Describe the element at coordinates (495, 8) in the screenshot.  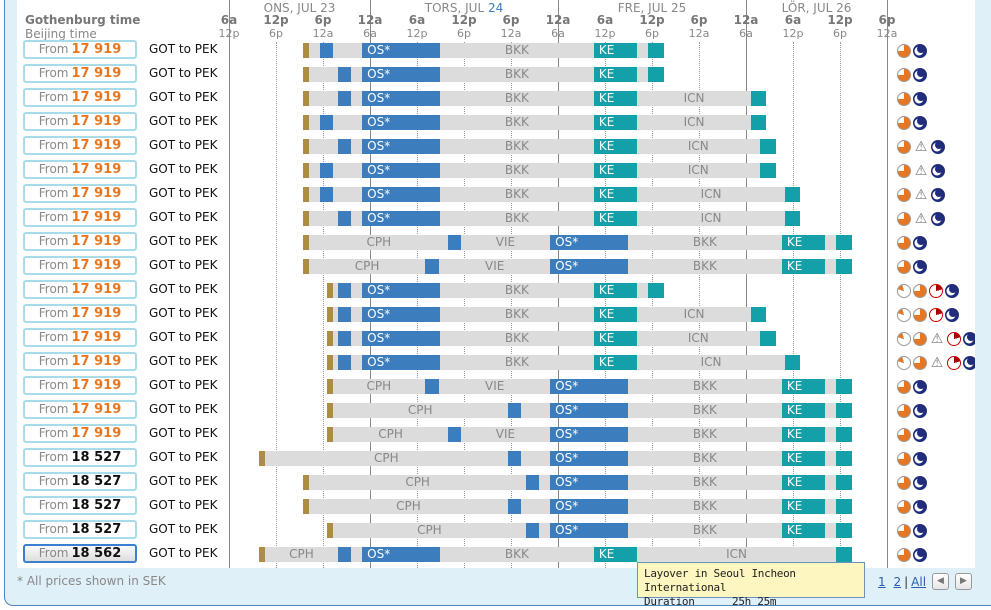
I see `date-highlight: 24` at that location.